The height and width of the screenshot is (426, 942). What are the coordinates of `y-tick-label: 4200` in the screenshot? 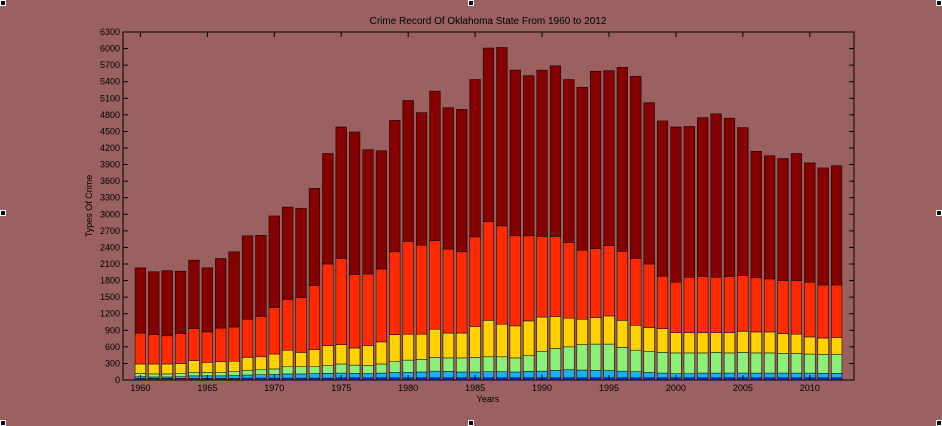 It's located at (110, 148).